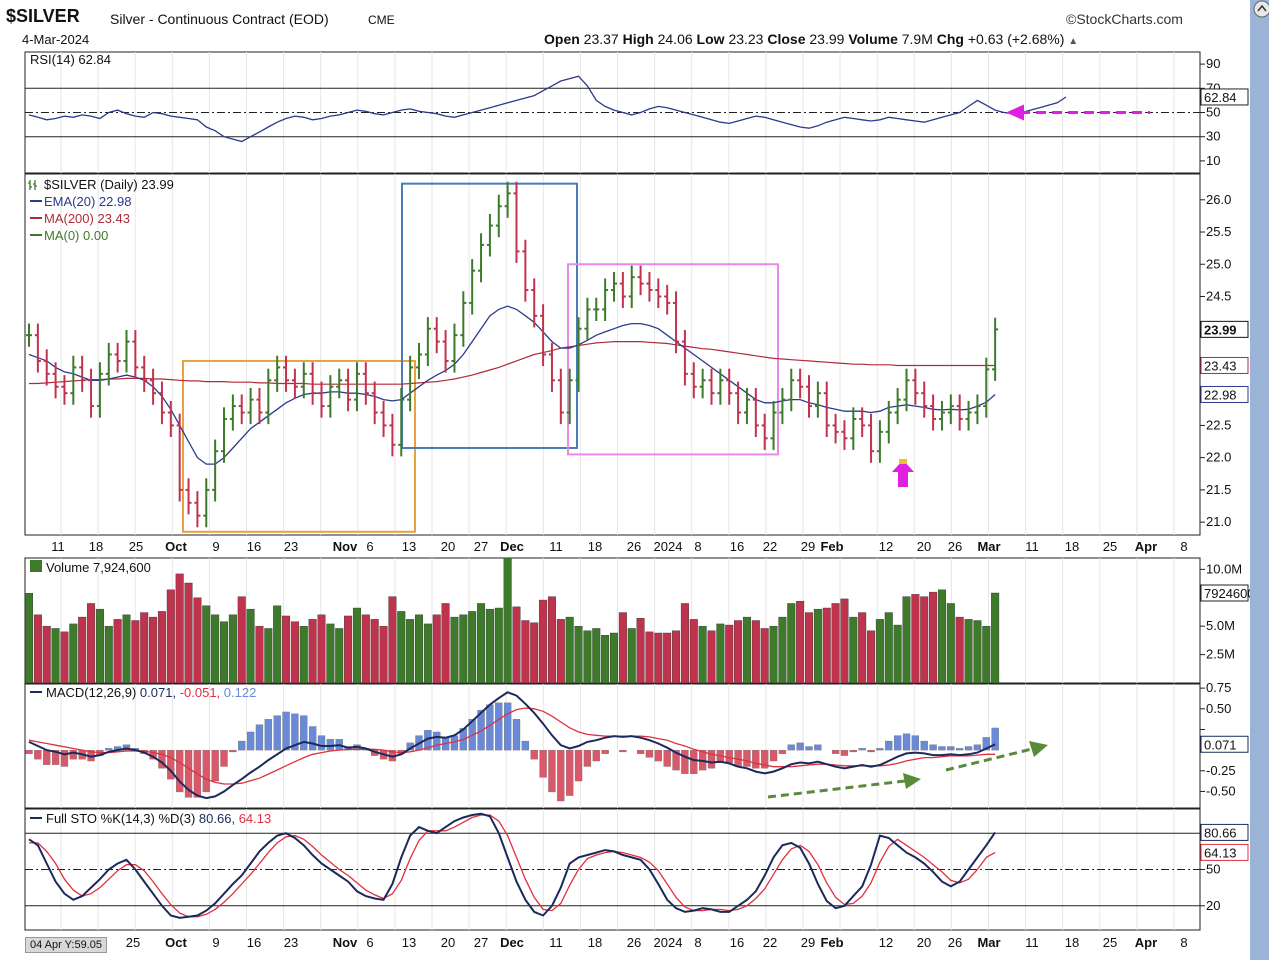 Image resolution: width=1269 pixels, height=960 pixels. I want to click on ema20-price-label-box, so click(1224, 394).